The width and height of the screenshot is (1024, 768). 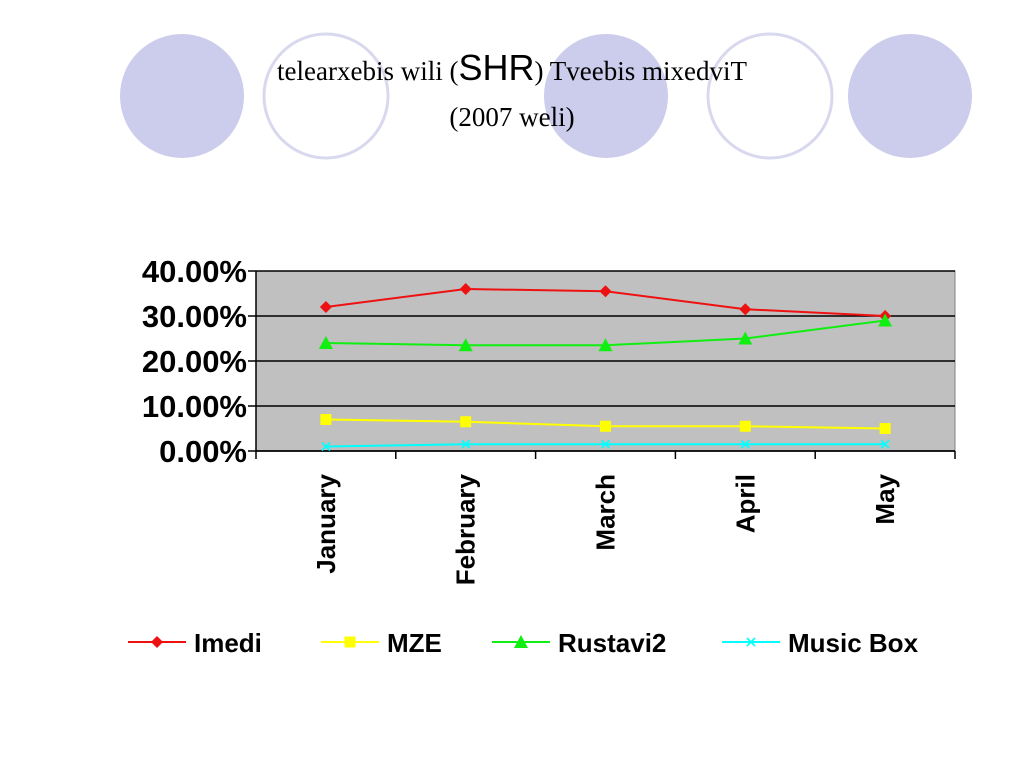 I want to click on title-post: ) Tveebis mixedviT, so click(x=640, y=71).